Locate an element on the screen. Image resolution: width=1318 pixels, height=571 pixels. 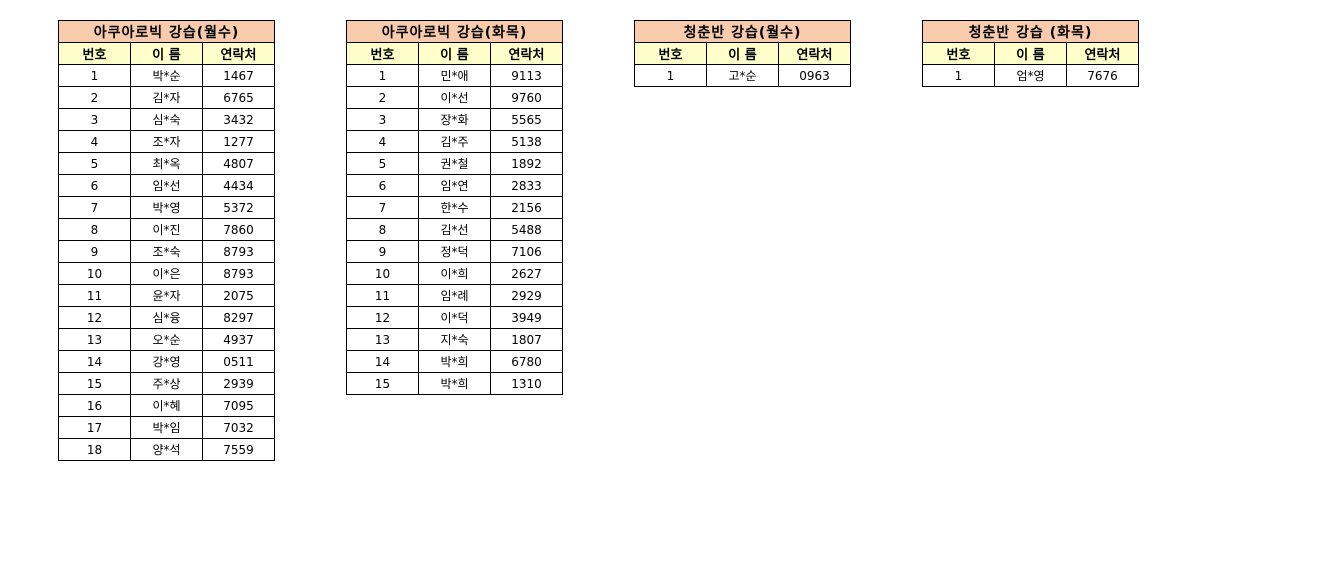
cell-name: 임*선 is located at coordinates (166, 185).